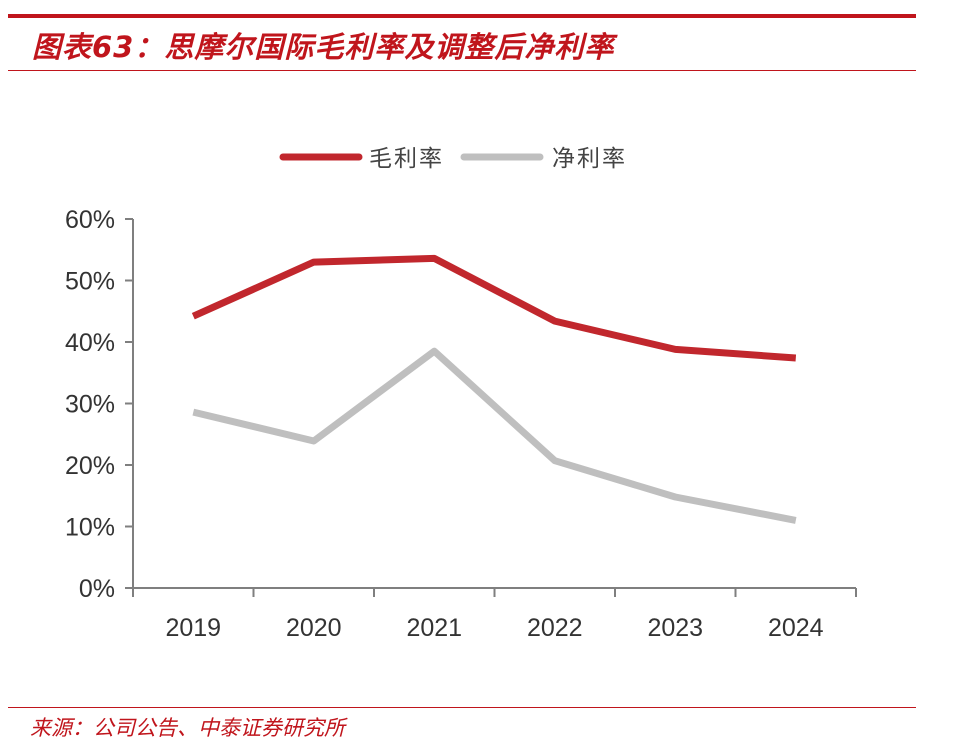  Describe the element at coordinates (796, 628) in the screenshot. I see `x-tick-label: 2024` at that location.